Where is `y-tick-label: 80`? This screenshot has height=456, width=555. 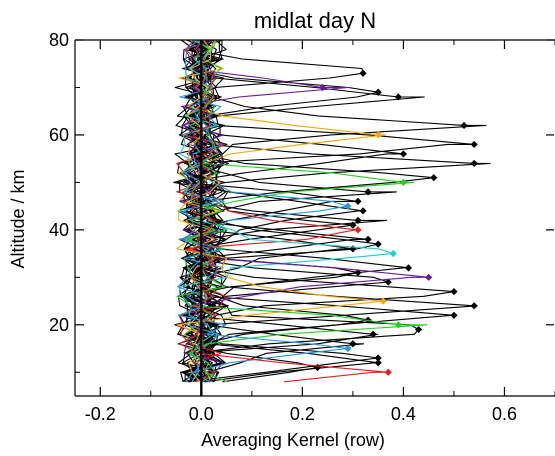
y-tick-label: 80 is located at coordinates (59, 40).